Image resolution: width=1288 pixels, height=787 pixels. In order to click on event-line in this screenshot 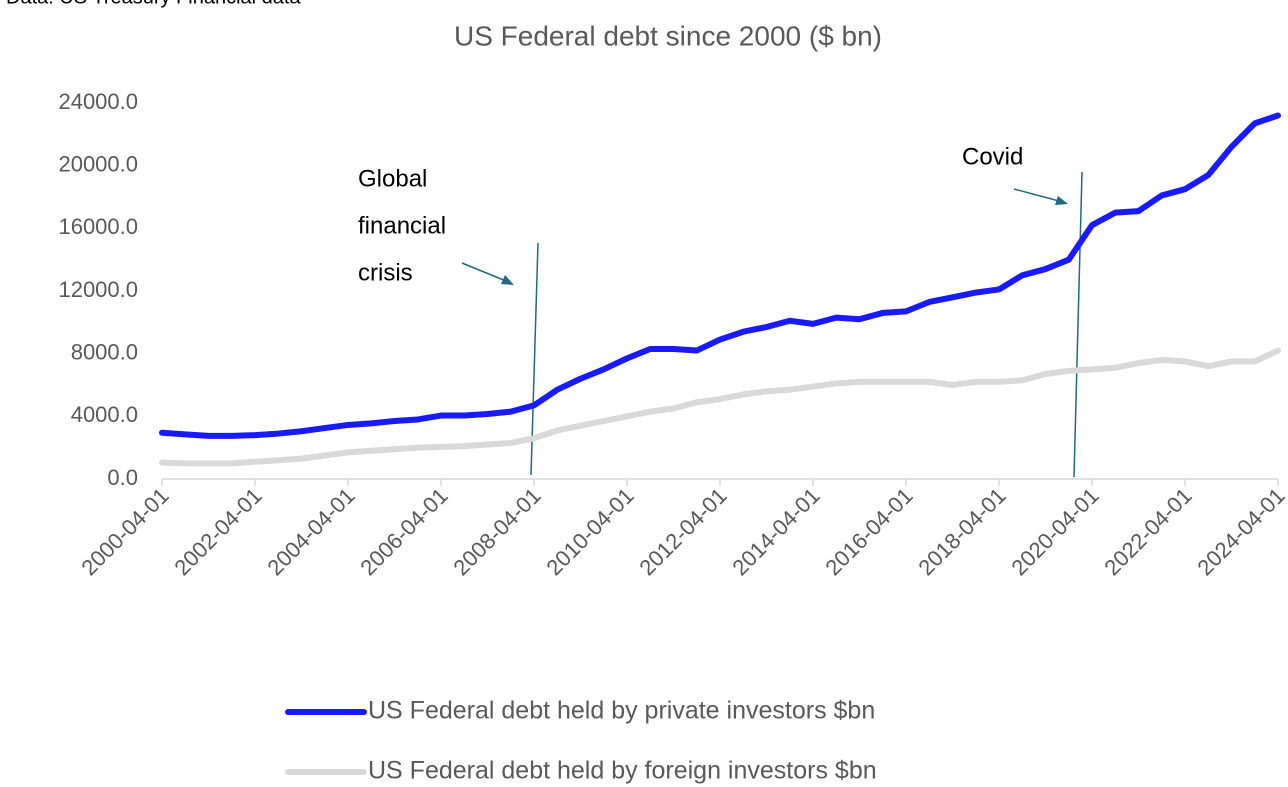, I will do `click(1078, 324)`.